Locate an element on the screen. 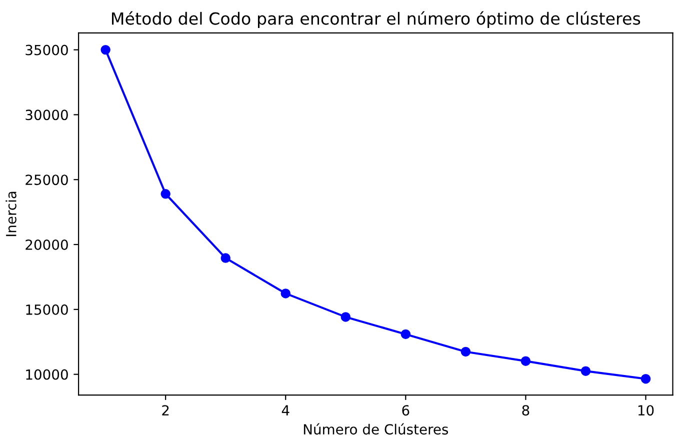 The width and height of the screenshot is (683, 439). y-tick-label: 35000 is located at coordinates (47, 50).